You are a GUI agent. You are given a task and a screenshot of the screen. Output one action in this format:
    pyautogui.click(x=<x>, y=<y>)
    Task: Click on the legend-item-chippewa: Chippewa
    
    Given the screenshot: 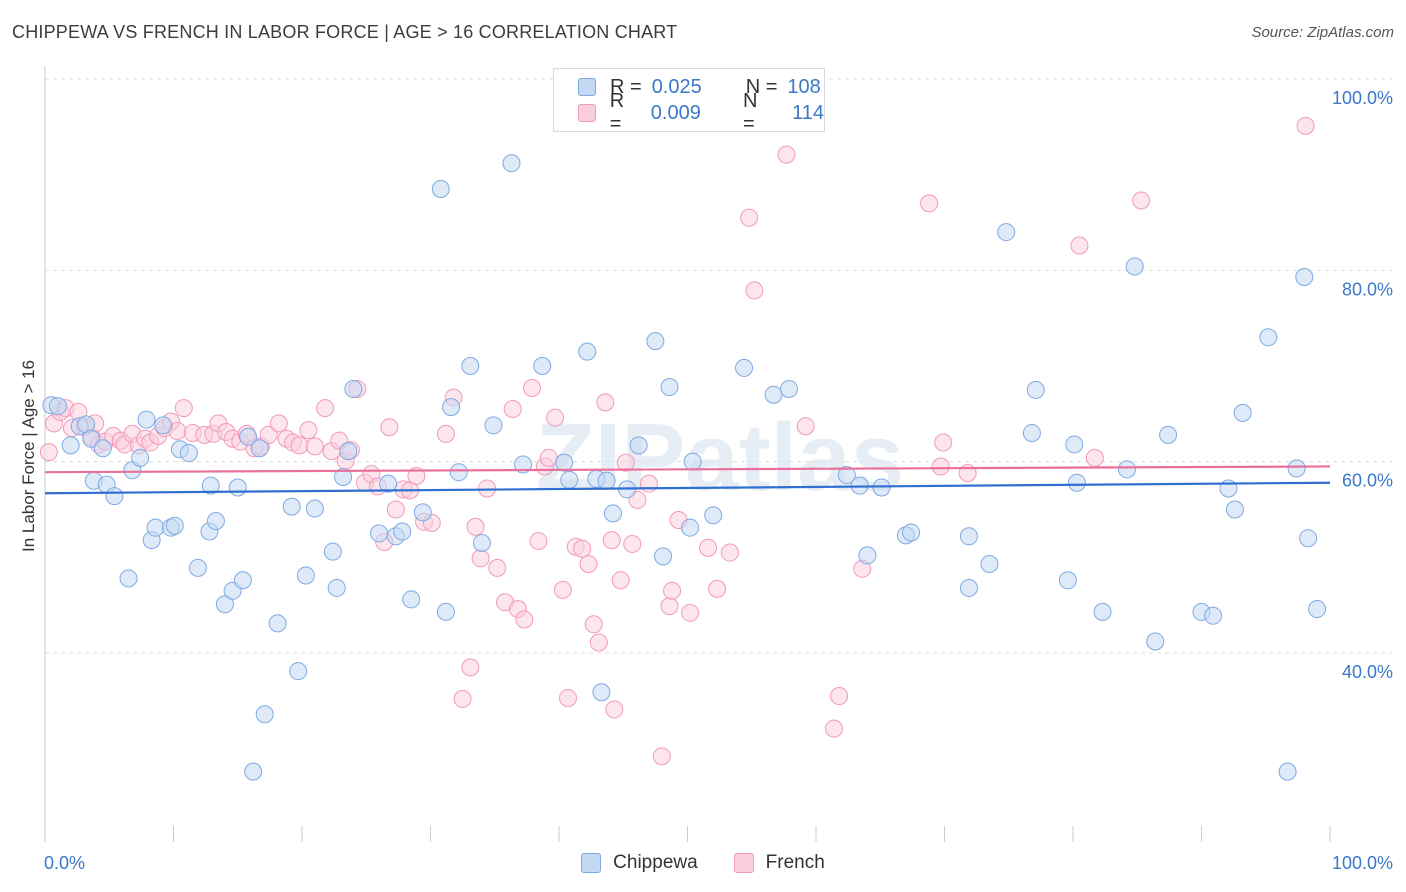 What is the action you would take?
    pyautogui.click(x=639, y=863)
    